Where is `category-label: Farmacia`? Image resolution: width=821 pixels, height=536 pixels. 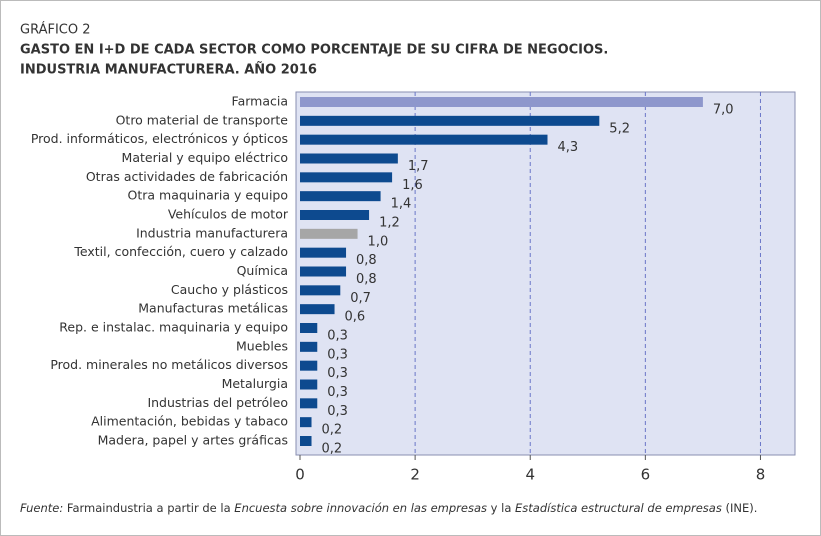 category-label: Farmacia is located at coordinates (260, 101).